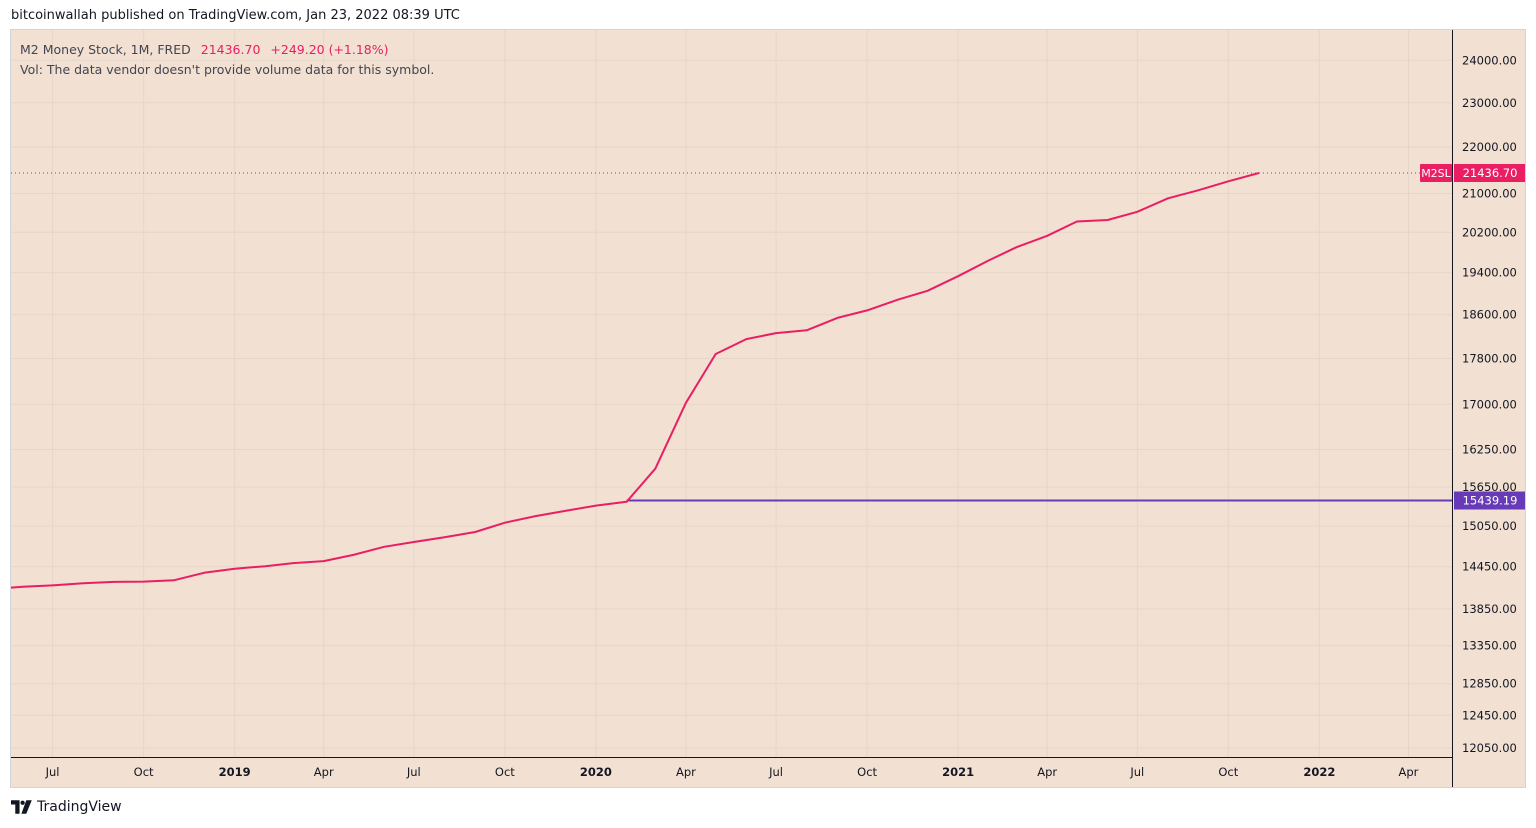  I want to click on tradingview-brand: TradingView, so click(79, 807).